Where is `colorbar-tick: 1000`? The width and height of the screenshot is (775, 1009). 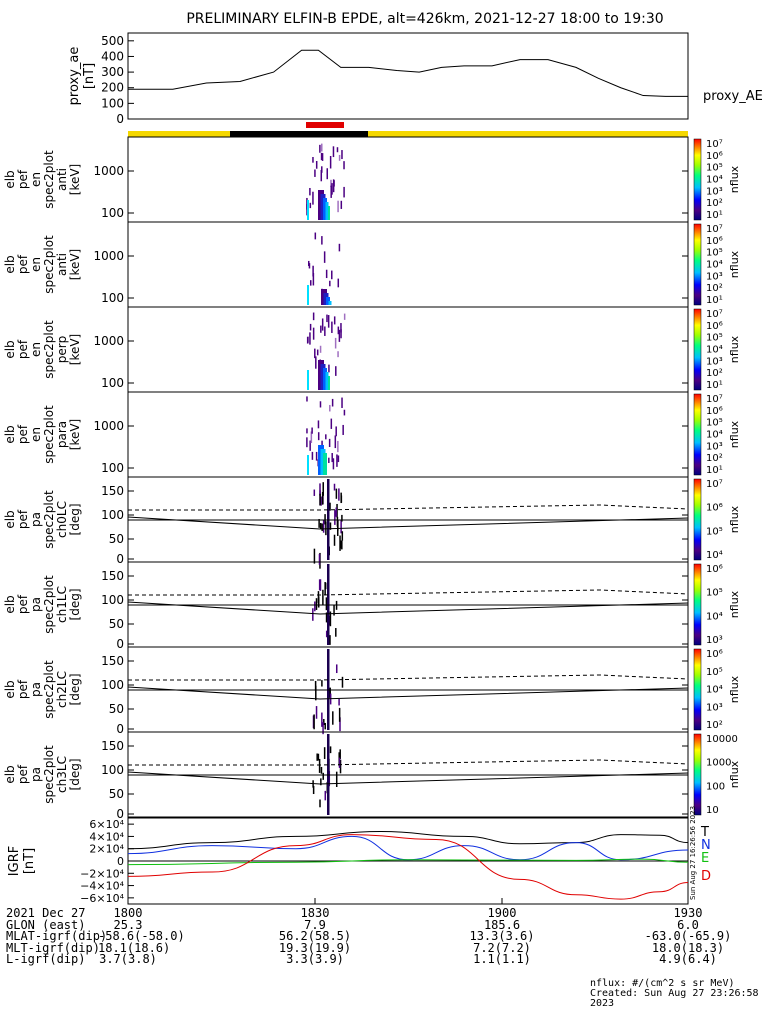 colorbar-tick: 1000 is located at coordinates (718, 763).